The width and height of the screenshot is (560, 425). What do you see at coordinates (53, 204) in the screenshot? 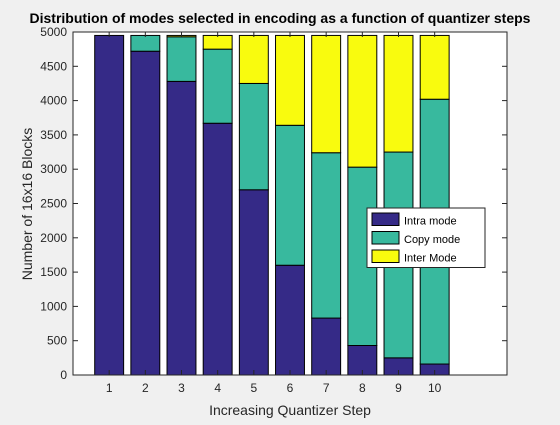
I see `y-tick-label: 2500` at bounding box center [53, 204].